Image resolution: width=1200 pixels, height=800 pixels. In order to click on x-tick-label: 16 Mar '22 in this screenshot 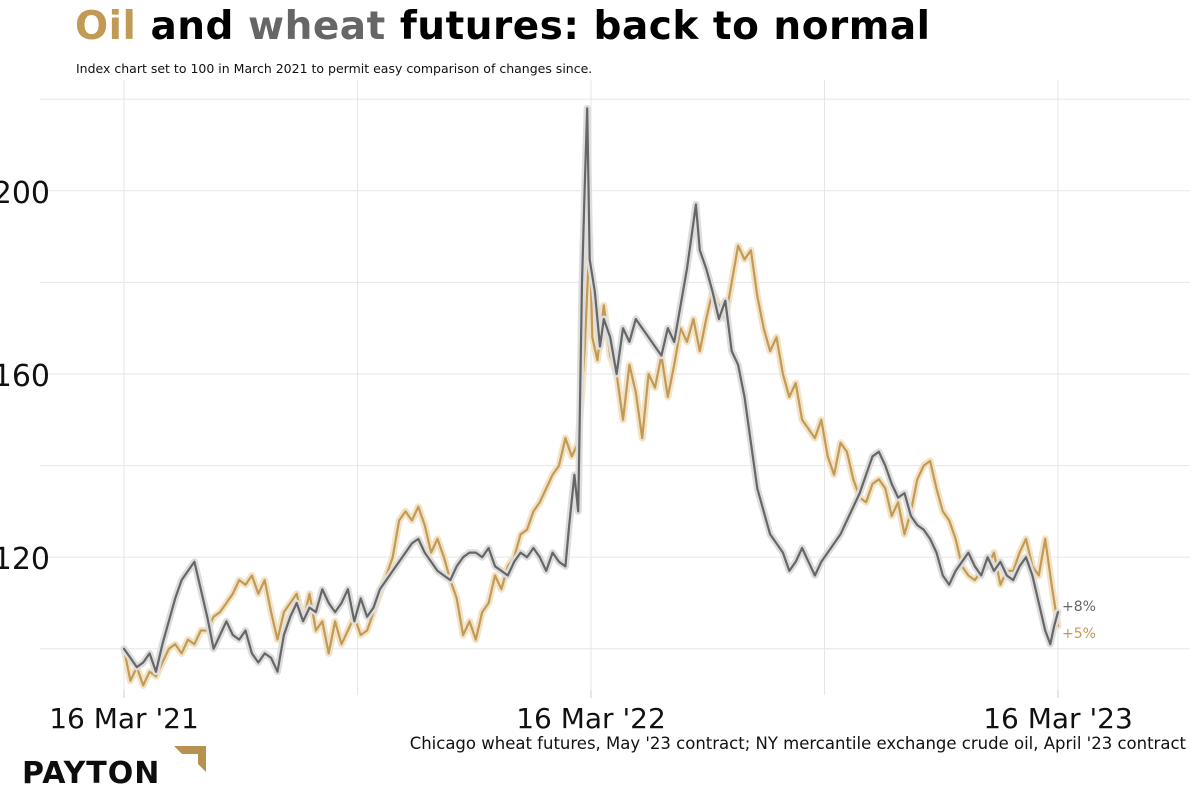, I will do `click(591, 718)`.